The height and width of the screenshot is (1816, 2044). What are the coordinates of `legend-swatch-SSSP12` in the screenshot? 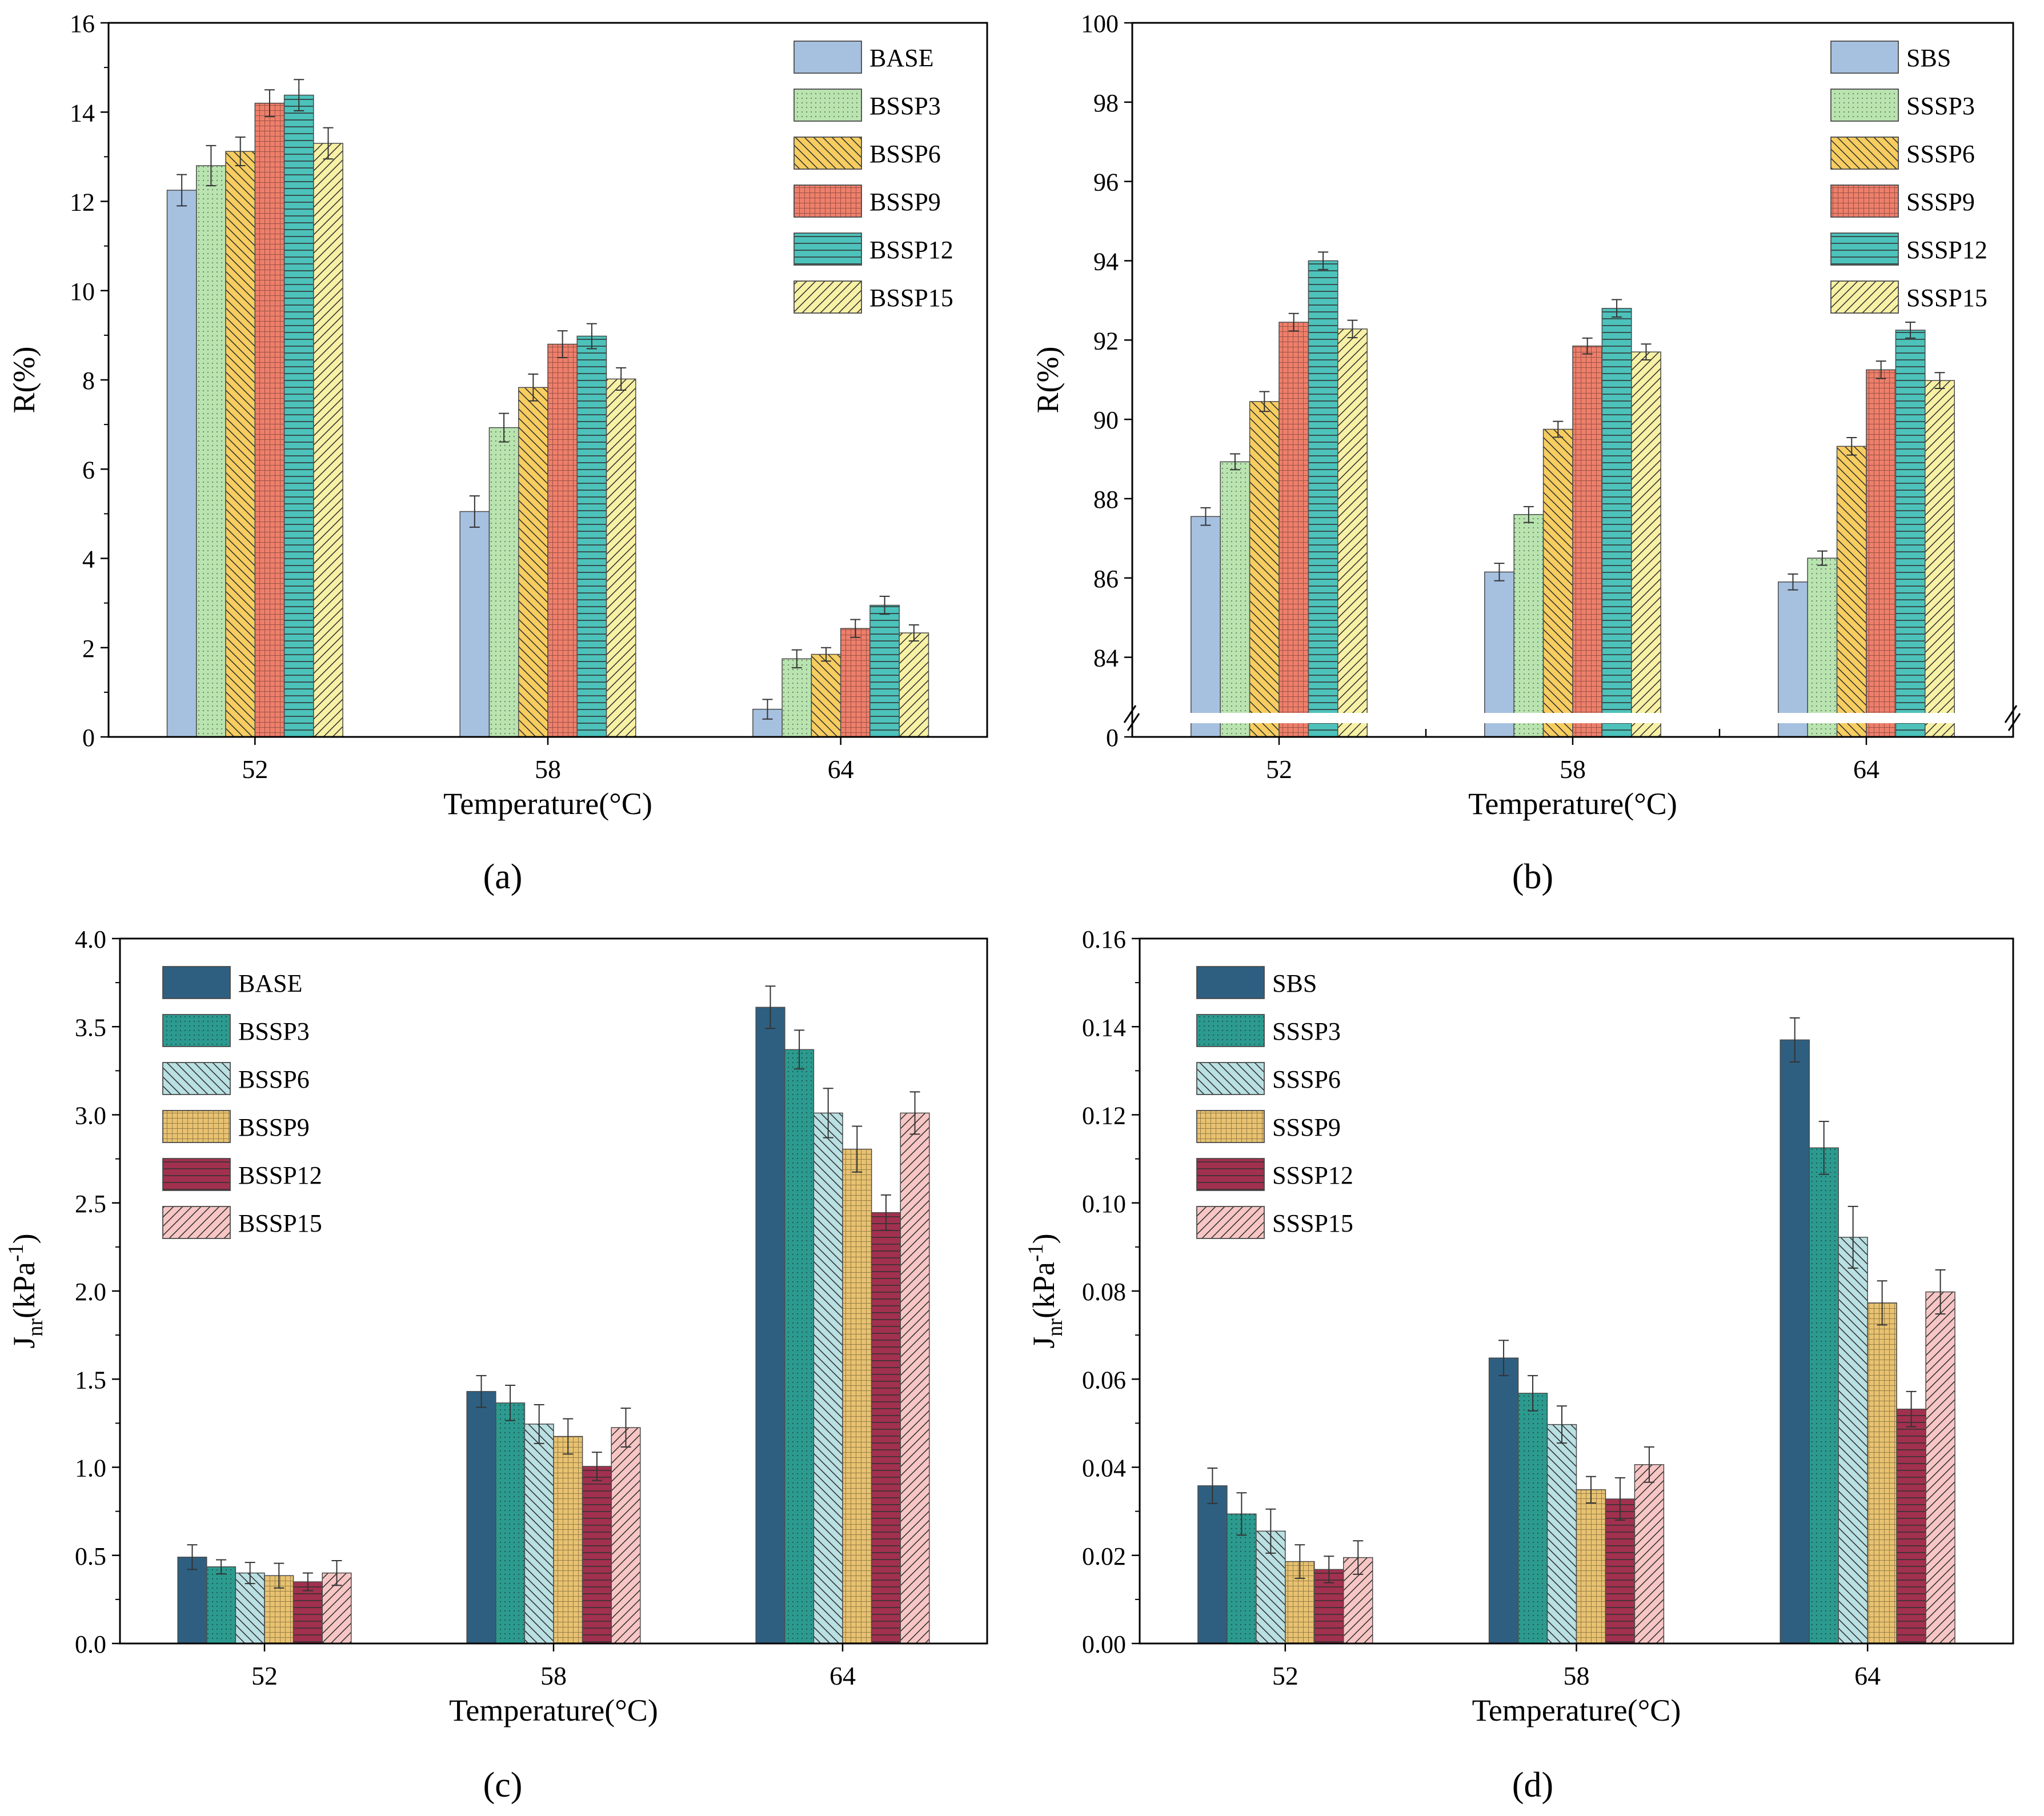 It's located at (1230, 1174).